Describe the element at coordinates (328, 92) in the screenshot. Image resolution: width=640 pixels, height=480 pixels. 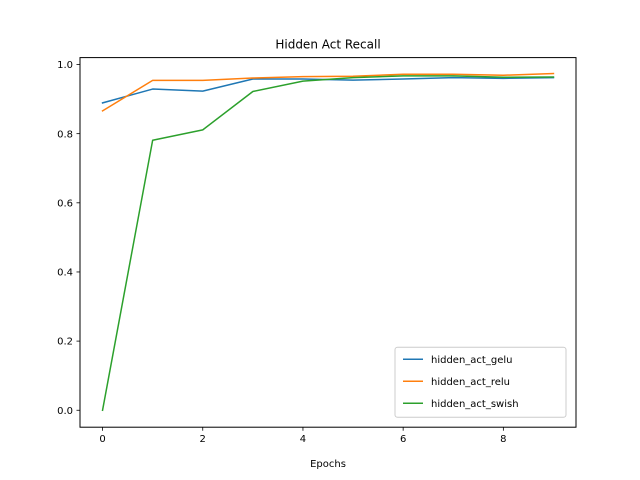
I see `series-line-hidden-act-relu` at that location.